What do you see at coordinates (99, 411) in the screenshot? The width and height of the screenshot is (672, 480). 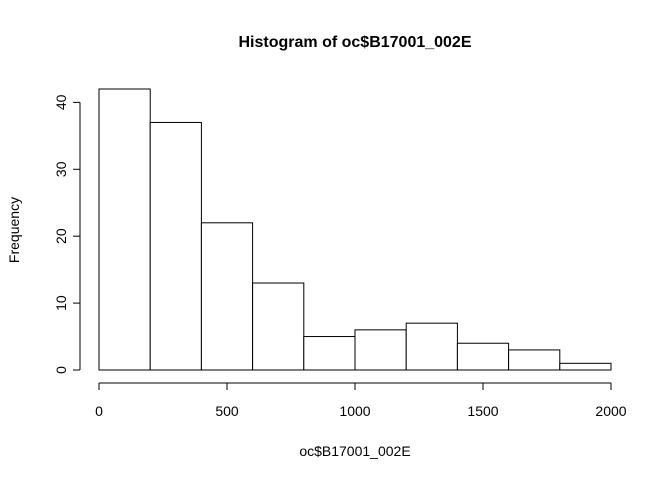 I see `x-tick-label: 0` at bounding box center [99, 411].